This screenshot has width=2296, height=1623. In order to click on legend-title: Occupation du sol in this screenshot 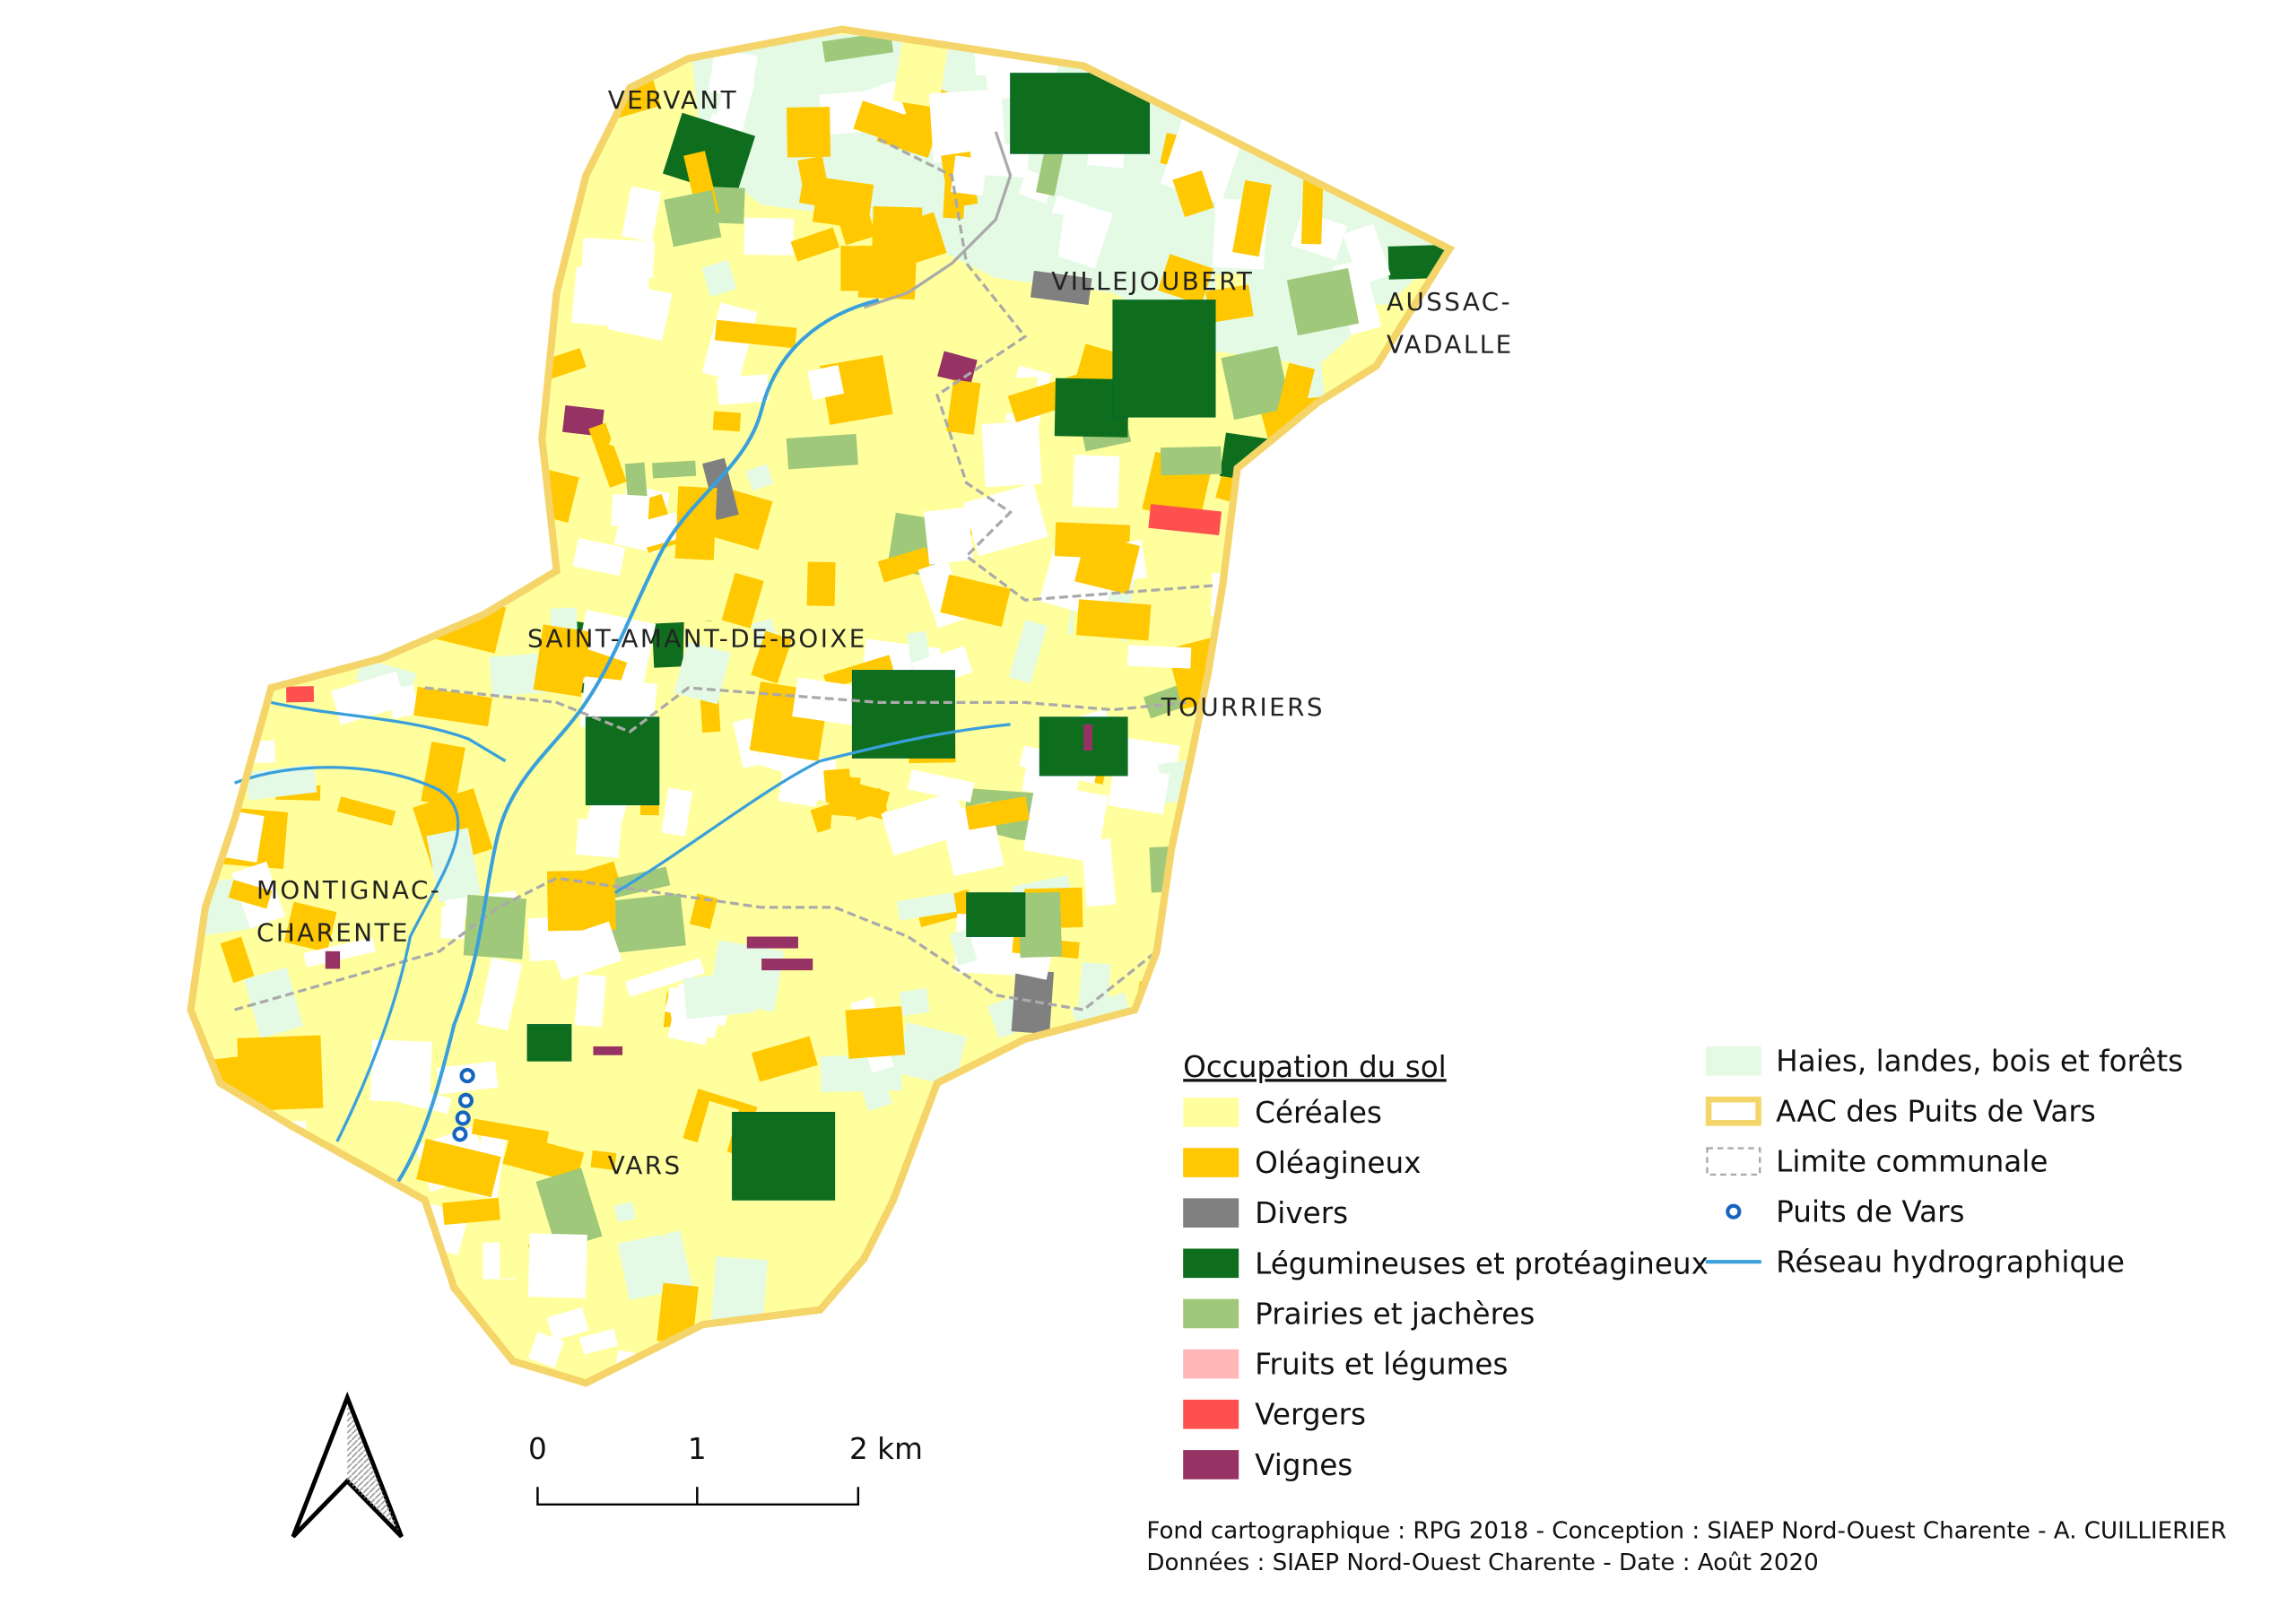, I will do `click(1315, 1067)`.